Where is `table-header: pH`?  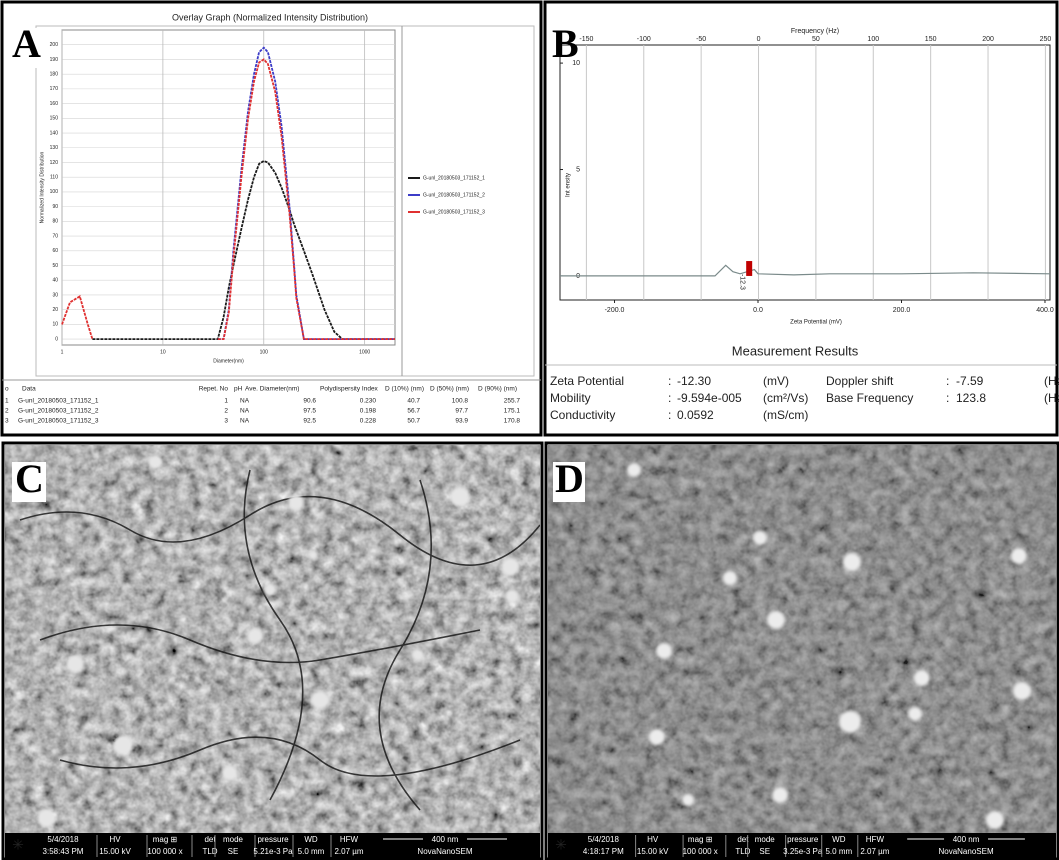 table-header: pH is located at coordinates (238, 389).